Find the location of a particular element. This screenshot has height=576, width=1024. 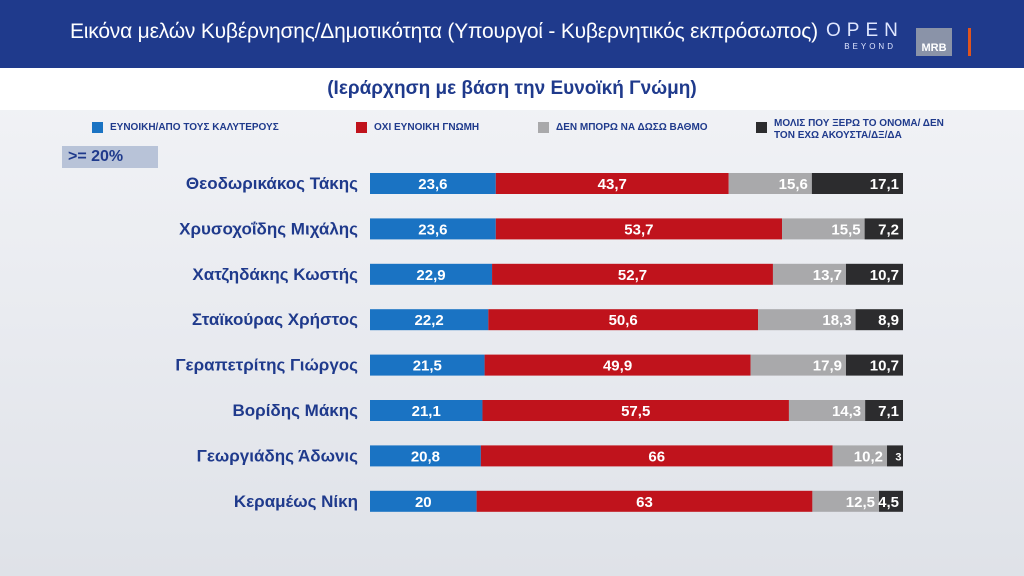

data-label-favorable: 20 is located at coordinates (423, 502).